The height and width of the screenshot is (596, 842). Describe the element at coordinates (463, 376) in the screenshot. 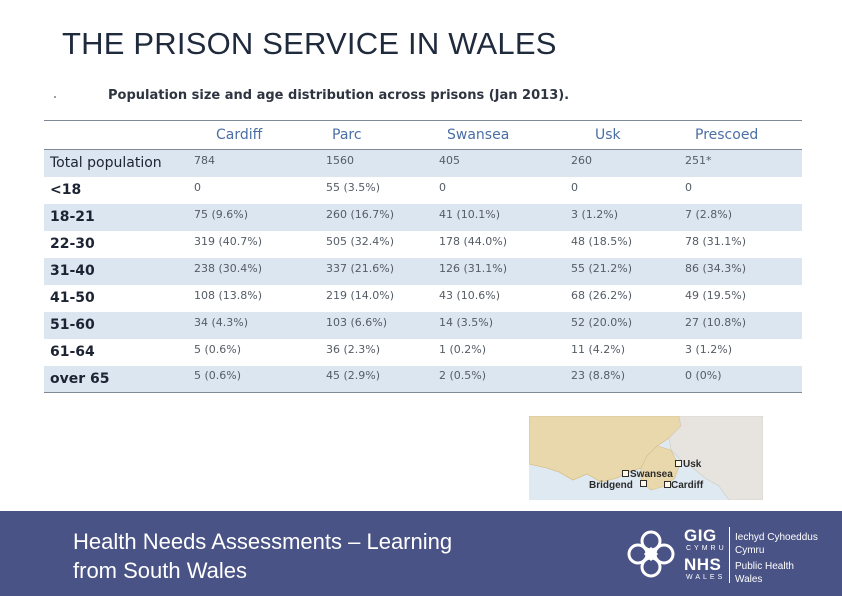

I see `table-cell: 2 (0.5%)` at that location.